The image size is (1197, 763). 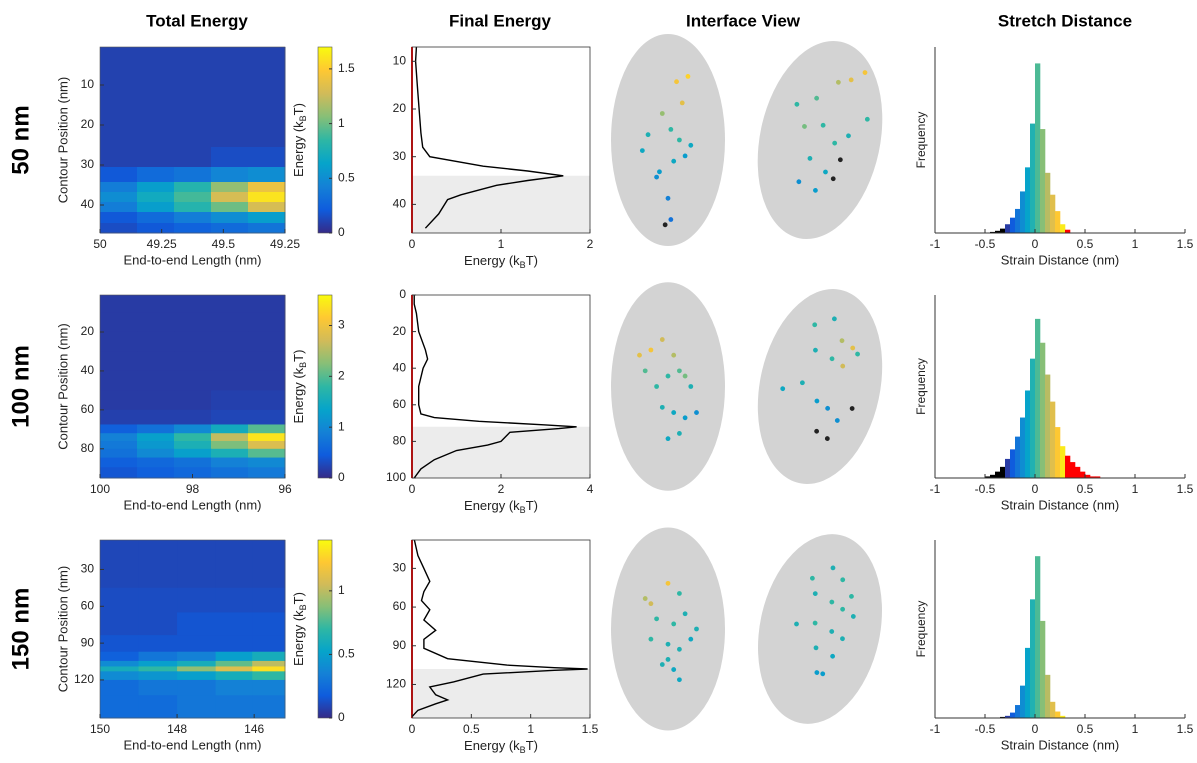 I want to click on plot-frame, so click(x=192, y=140).